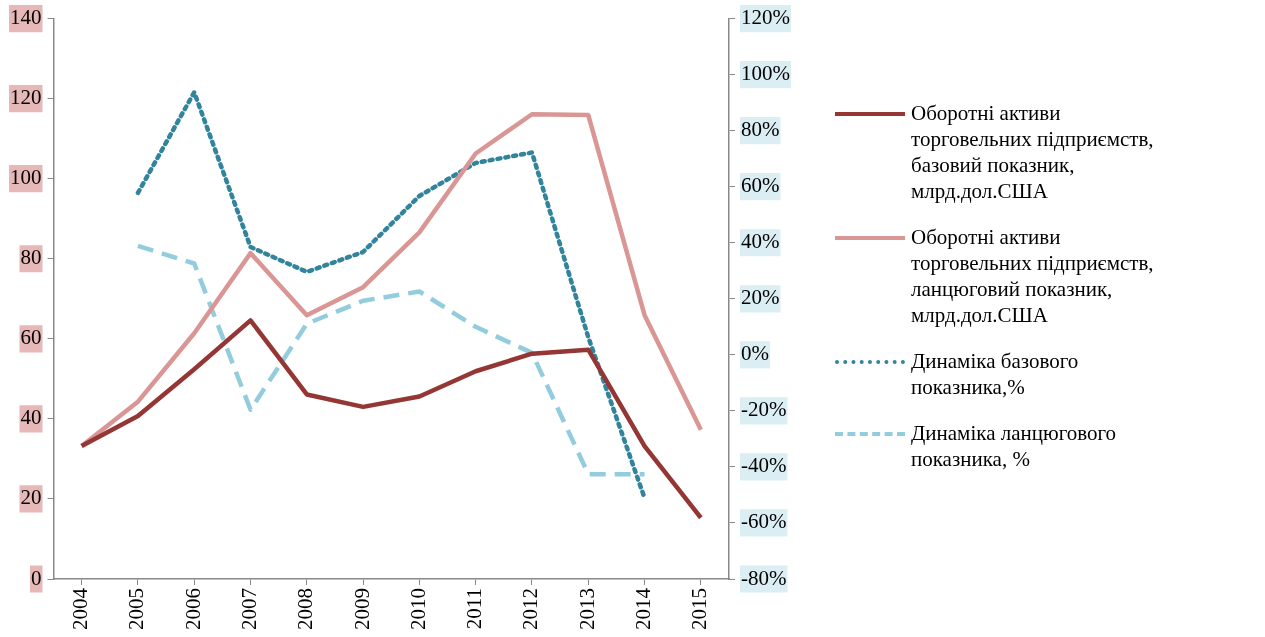  I want to click on y-tick-label: 20, so click(31, 497).